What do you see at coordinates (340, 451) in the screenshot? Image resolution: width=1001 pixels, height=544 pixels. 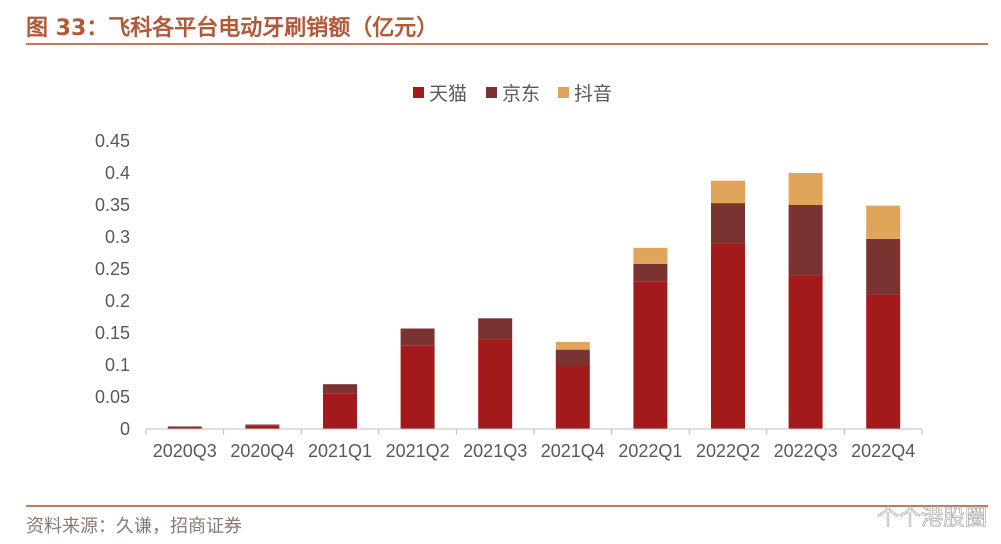 I see `x-tick-label: 2021Q1` at bounding box center [340, 451].